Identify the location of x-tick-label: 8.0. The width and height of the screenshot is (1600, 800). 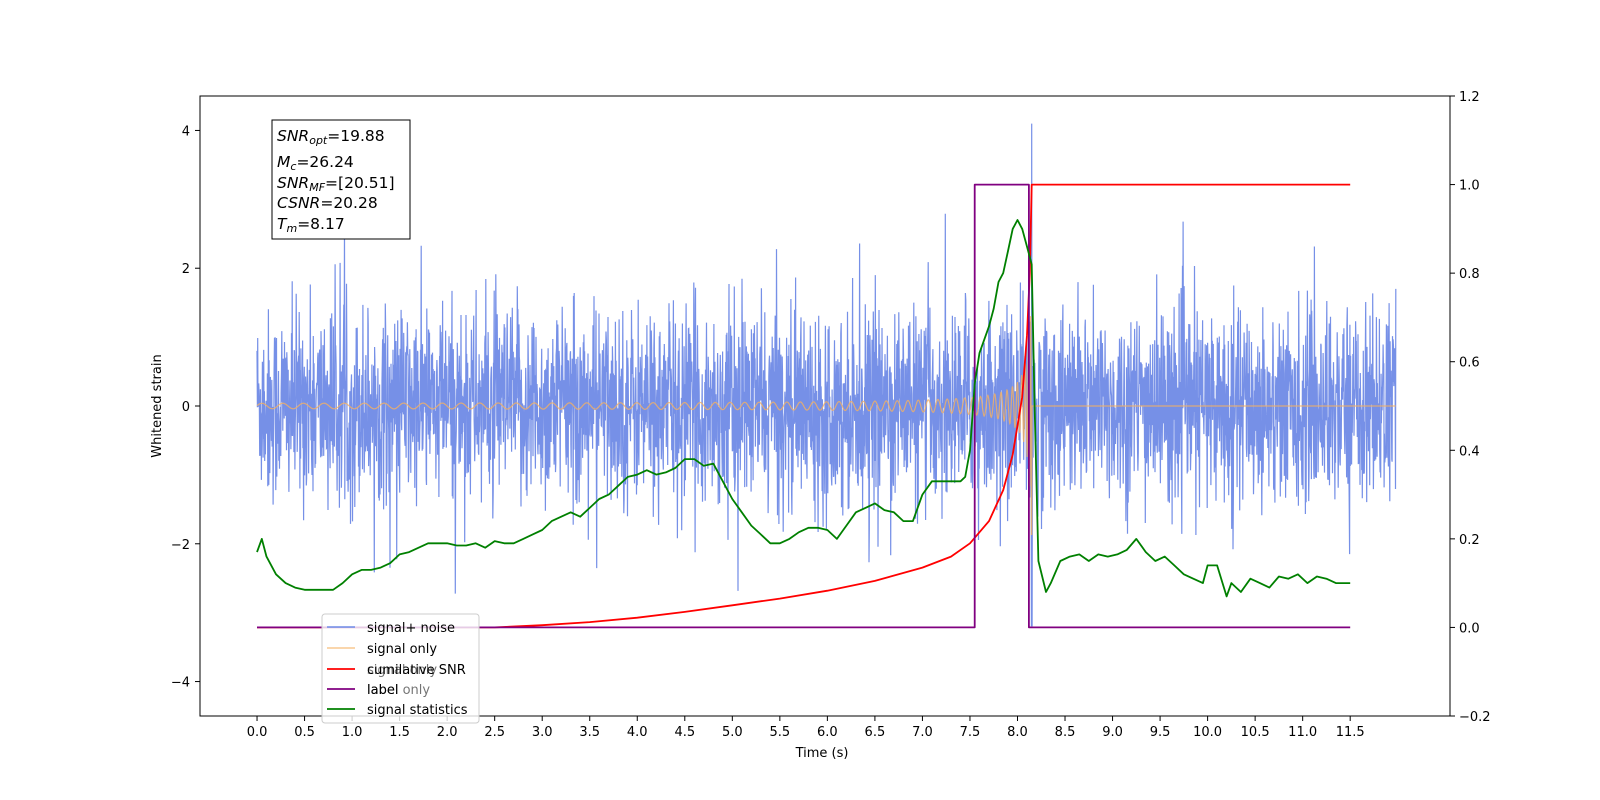
(1017, 732).